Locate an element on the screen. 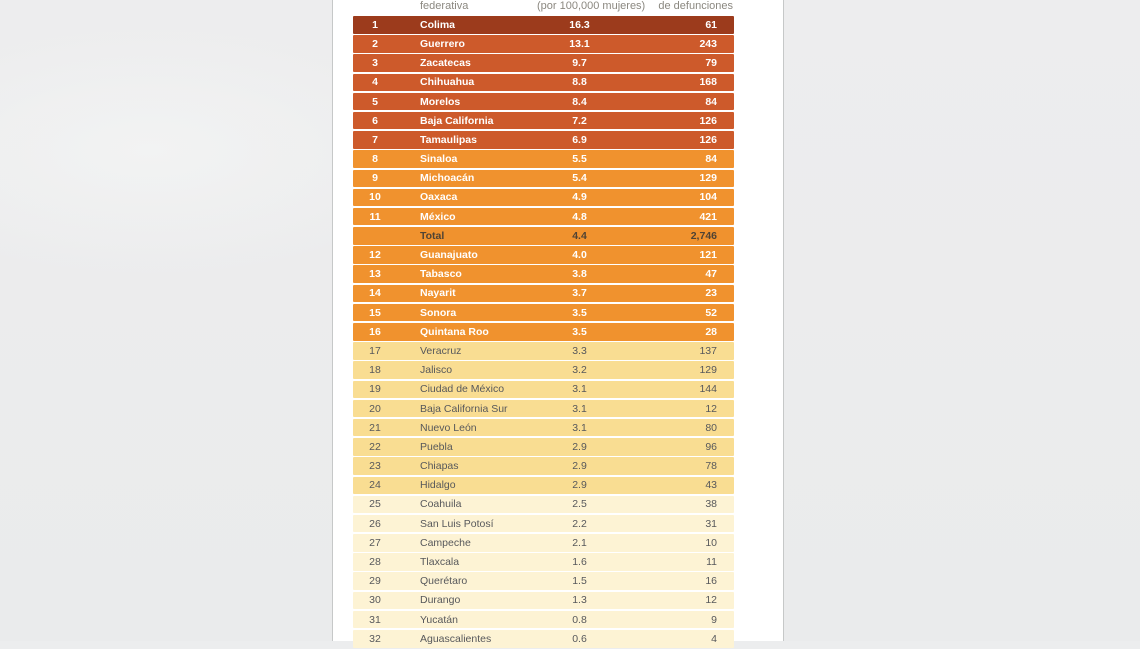  rank-cell: 27 is located at coordinates (375, 542).